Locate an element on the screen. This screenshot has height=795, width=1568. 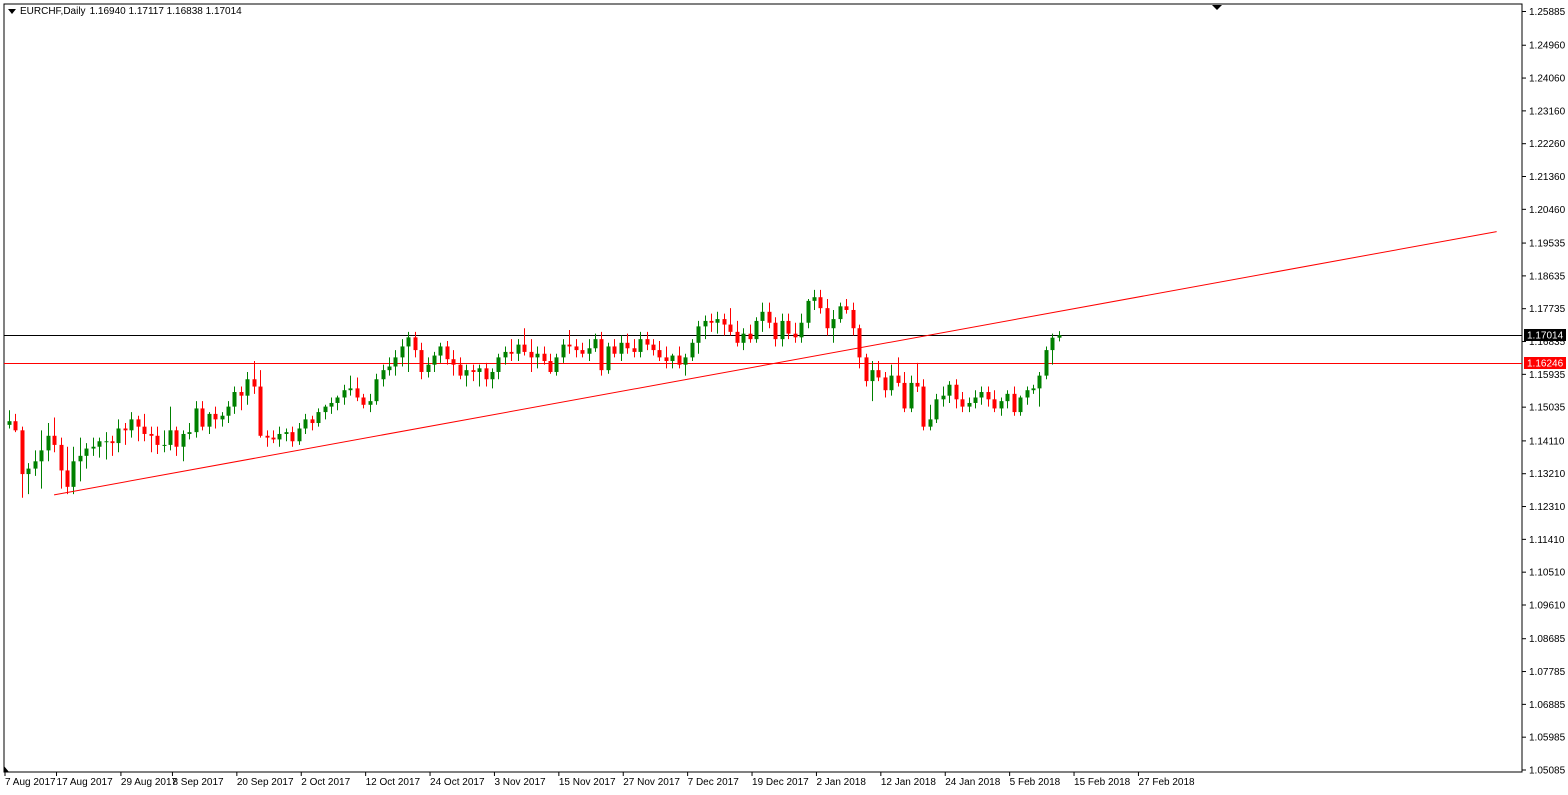
price-tick-label: 1.09610 is located at coordinates (1547, 605).